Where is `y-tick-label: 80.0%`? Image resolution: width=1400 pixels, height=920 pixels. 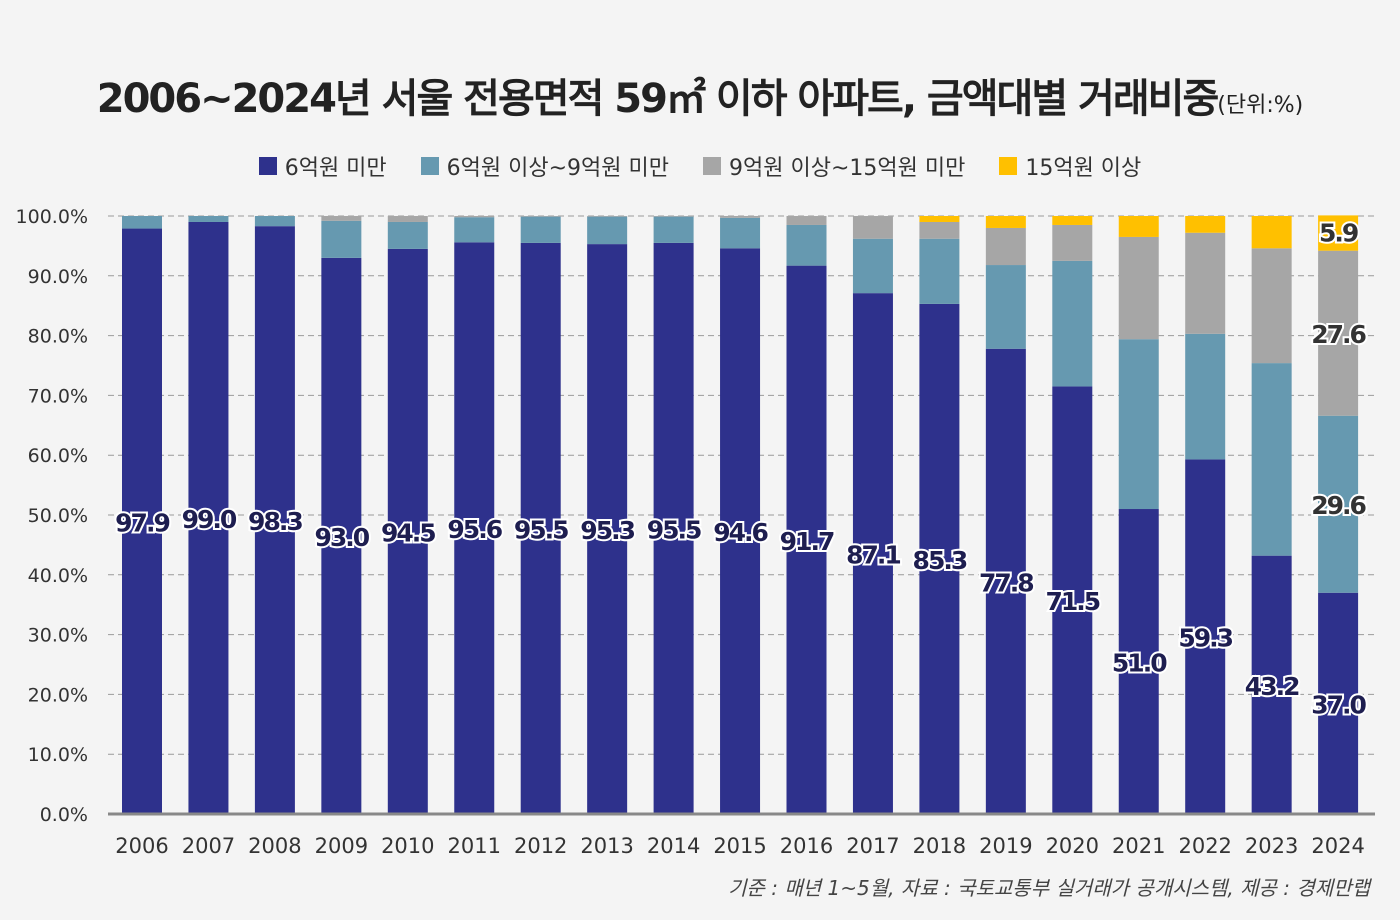 y-tick-label: 80.0% is located at coordinates (58, 337).